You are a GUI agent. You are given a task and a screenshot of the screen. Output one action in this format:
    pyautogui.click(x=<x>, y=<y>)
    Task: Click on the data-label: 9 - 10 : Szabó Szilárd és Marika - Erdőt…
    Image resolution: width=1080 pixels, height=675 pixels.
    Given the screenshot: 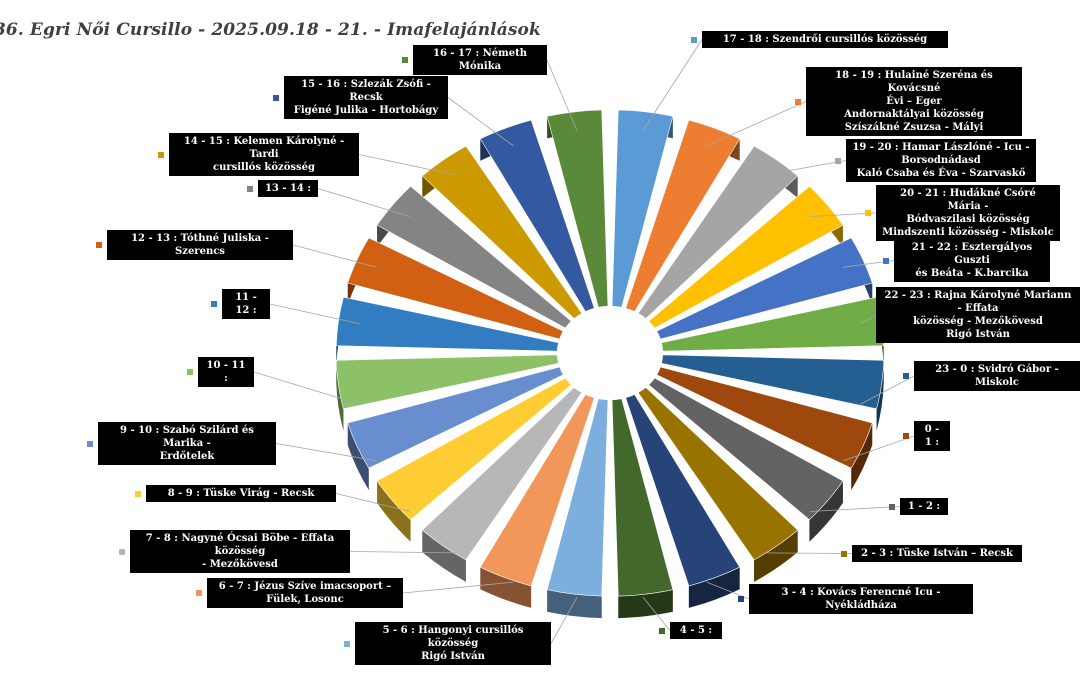 What is the action you would take?
    pyautogui.click(x=181, y=443)
    